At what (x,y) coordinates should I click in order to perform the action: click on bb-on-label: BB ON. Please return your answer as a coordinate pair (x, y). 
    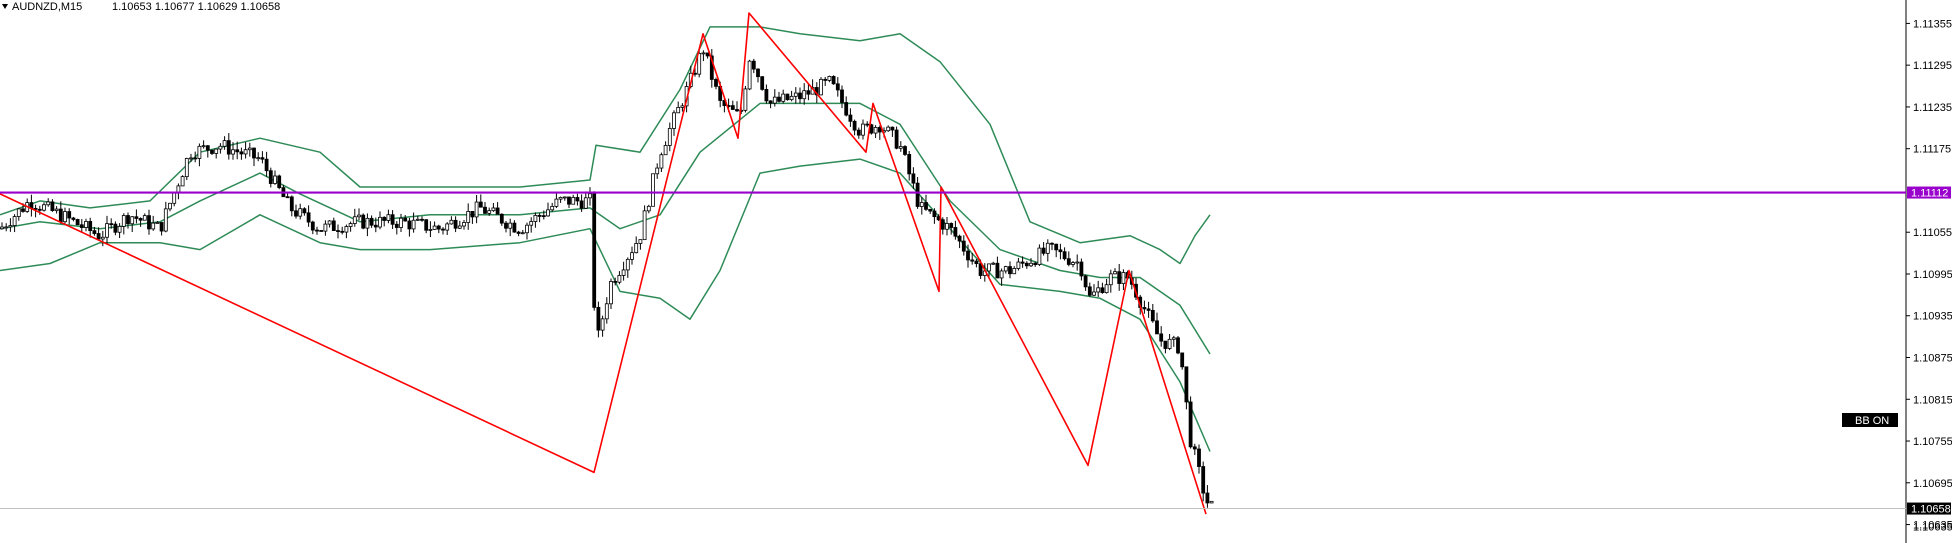
    Looking at the image, I should click on (1872, 421).